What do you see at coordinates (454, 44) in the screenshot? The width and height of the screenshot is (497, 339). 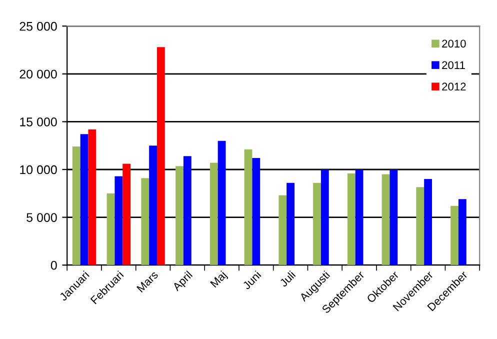 I see `legend-label: 2010` at bounding box center [454, 44].